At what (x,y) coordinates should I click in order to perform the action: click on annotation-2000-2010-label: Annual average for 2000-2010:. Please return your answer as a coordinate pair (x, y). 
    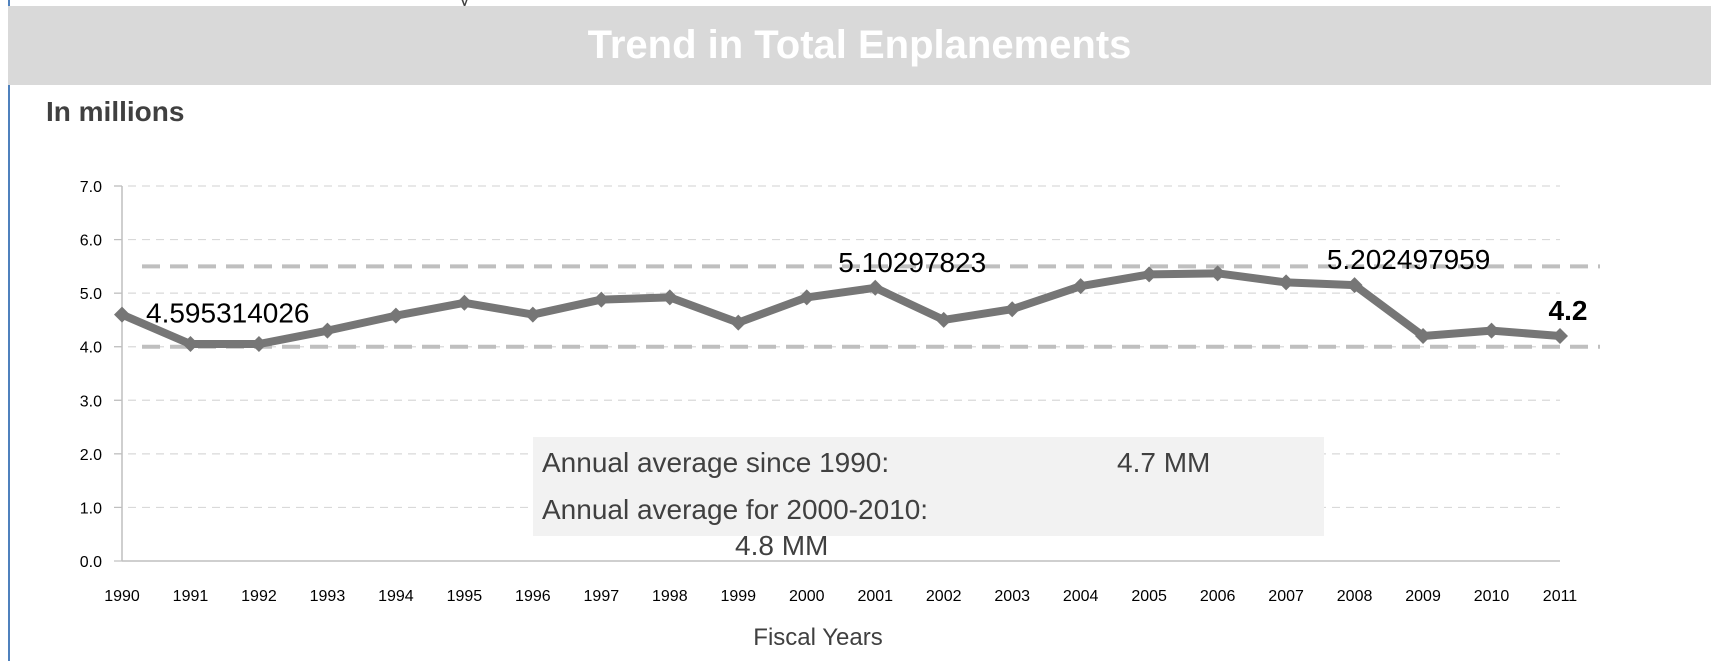
    Looking at the image, I should click on (735, 509).